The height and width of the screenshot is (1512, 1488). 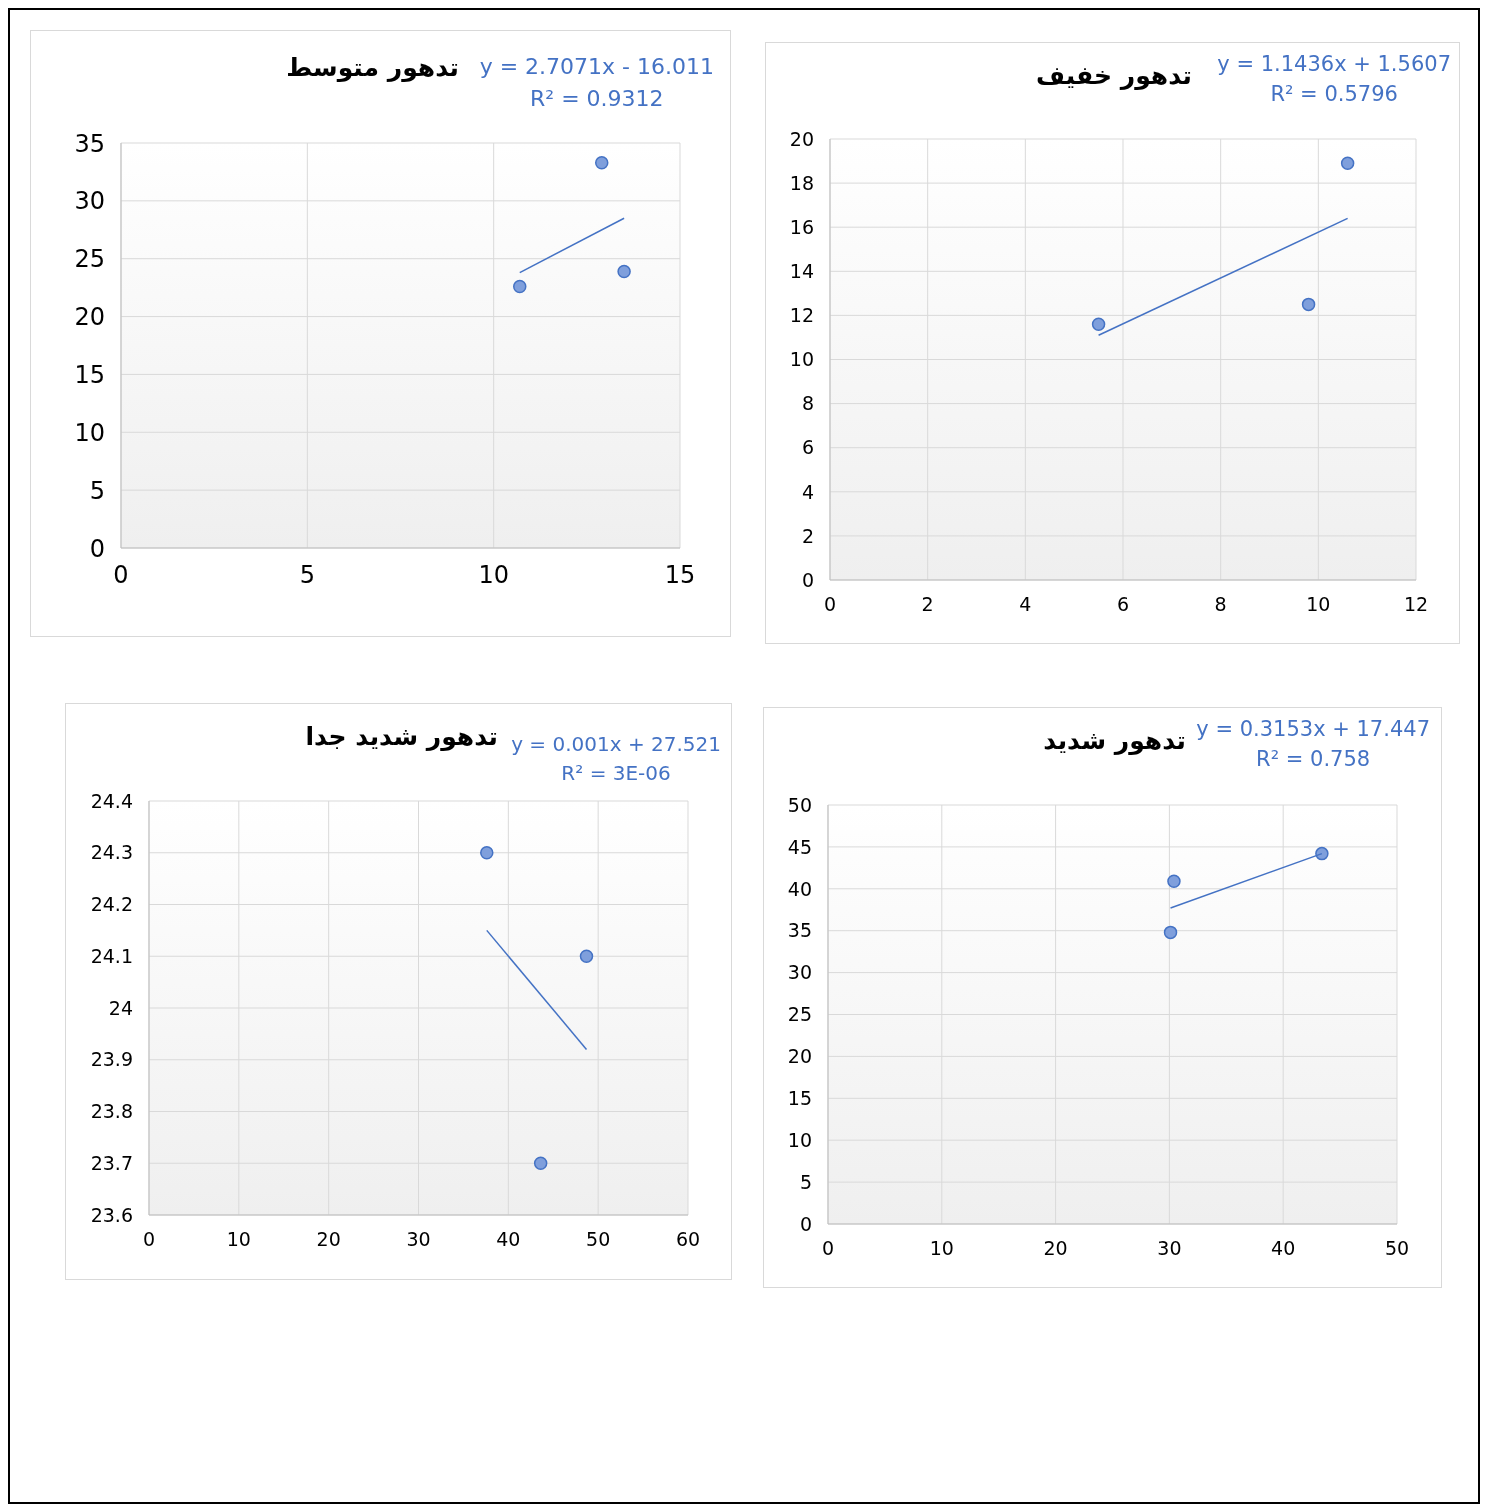 What do you see at coordinates (801, 271) in the screenshot?
I see `y-tick-label: 14` at bounding box center [801, 271].